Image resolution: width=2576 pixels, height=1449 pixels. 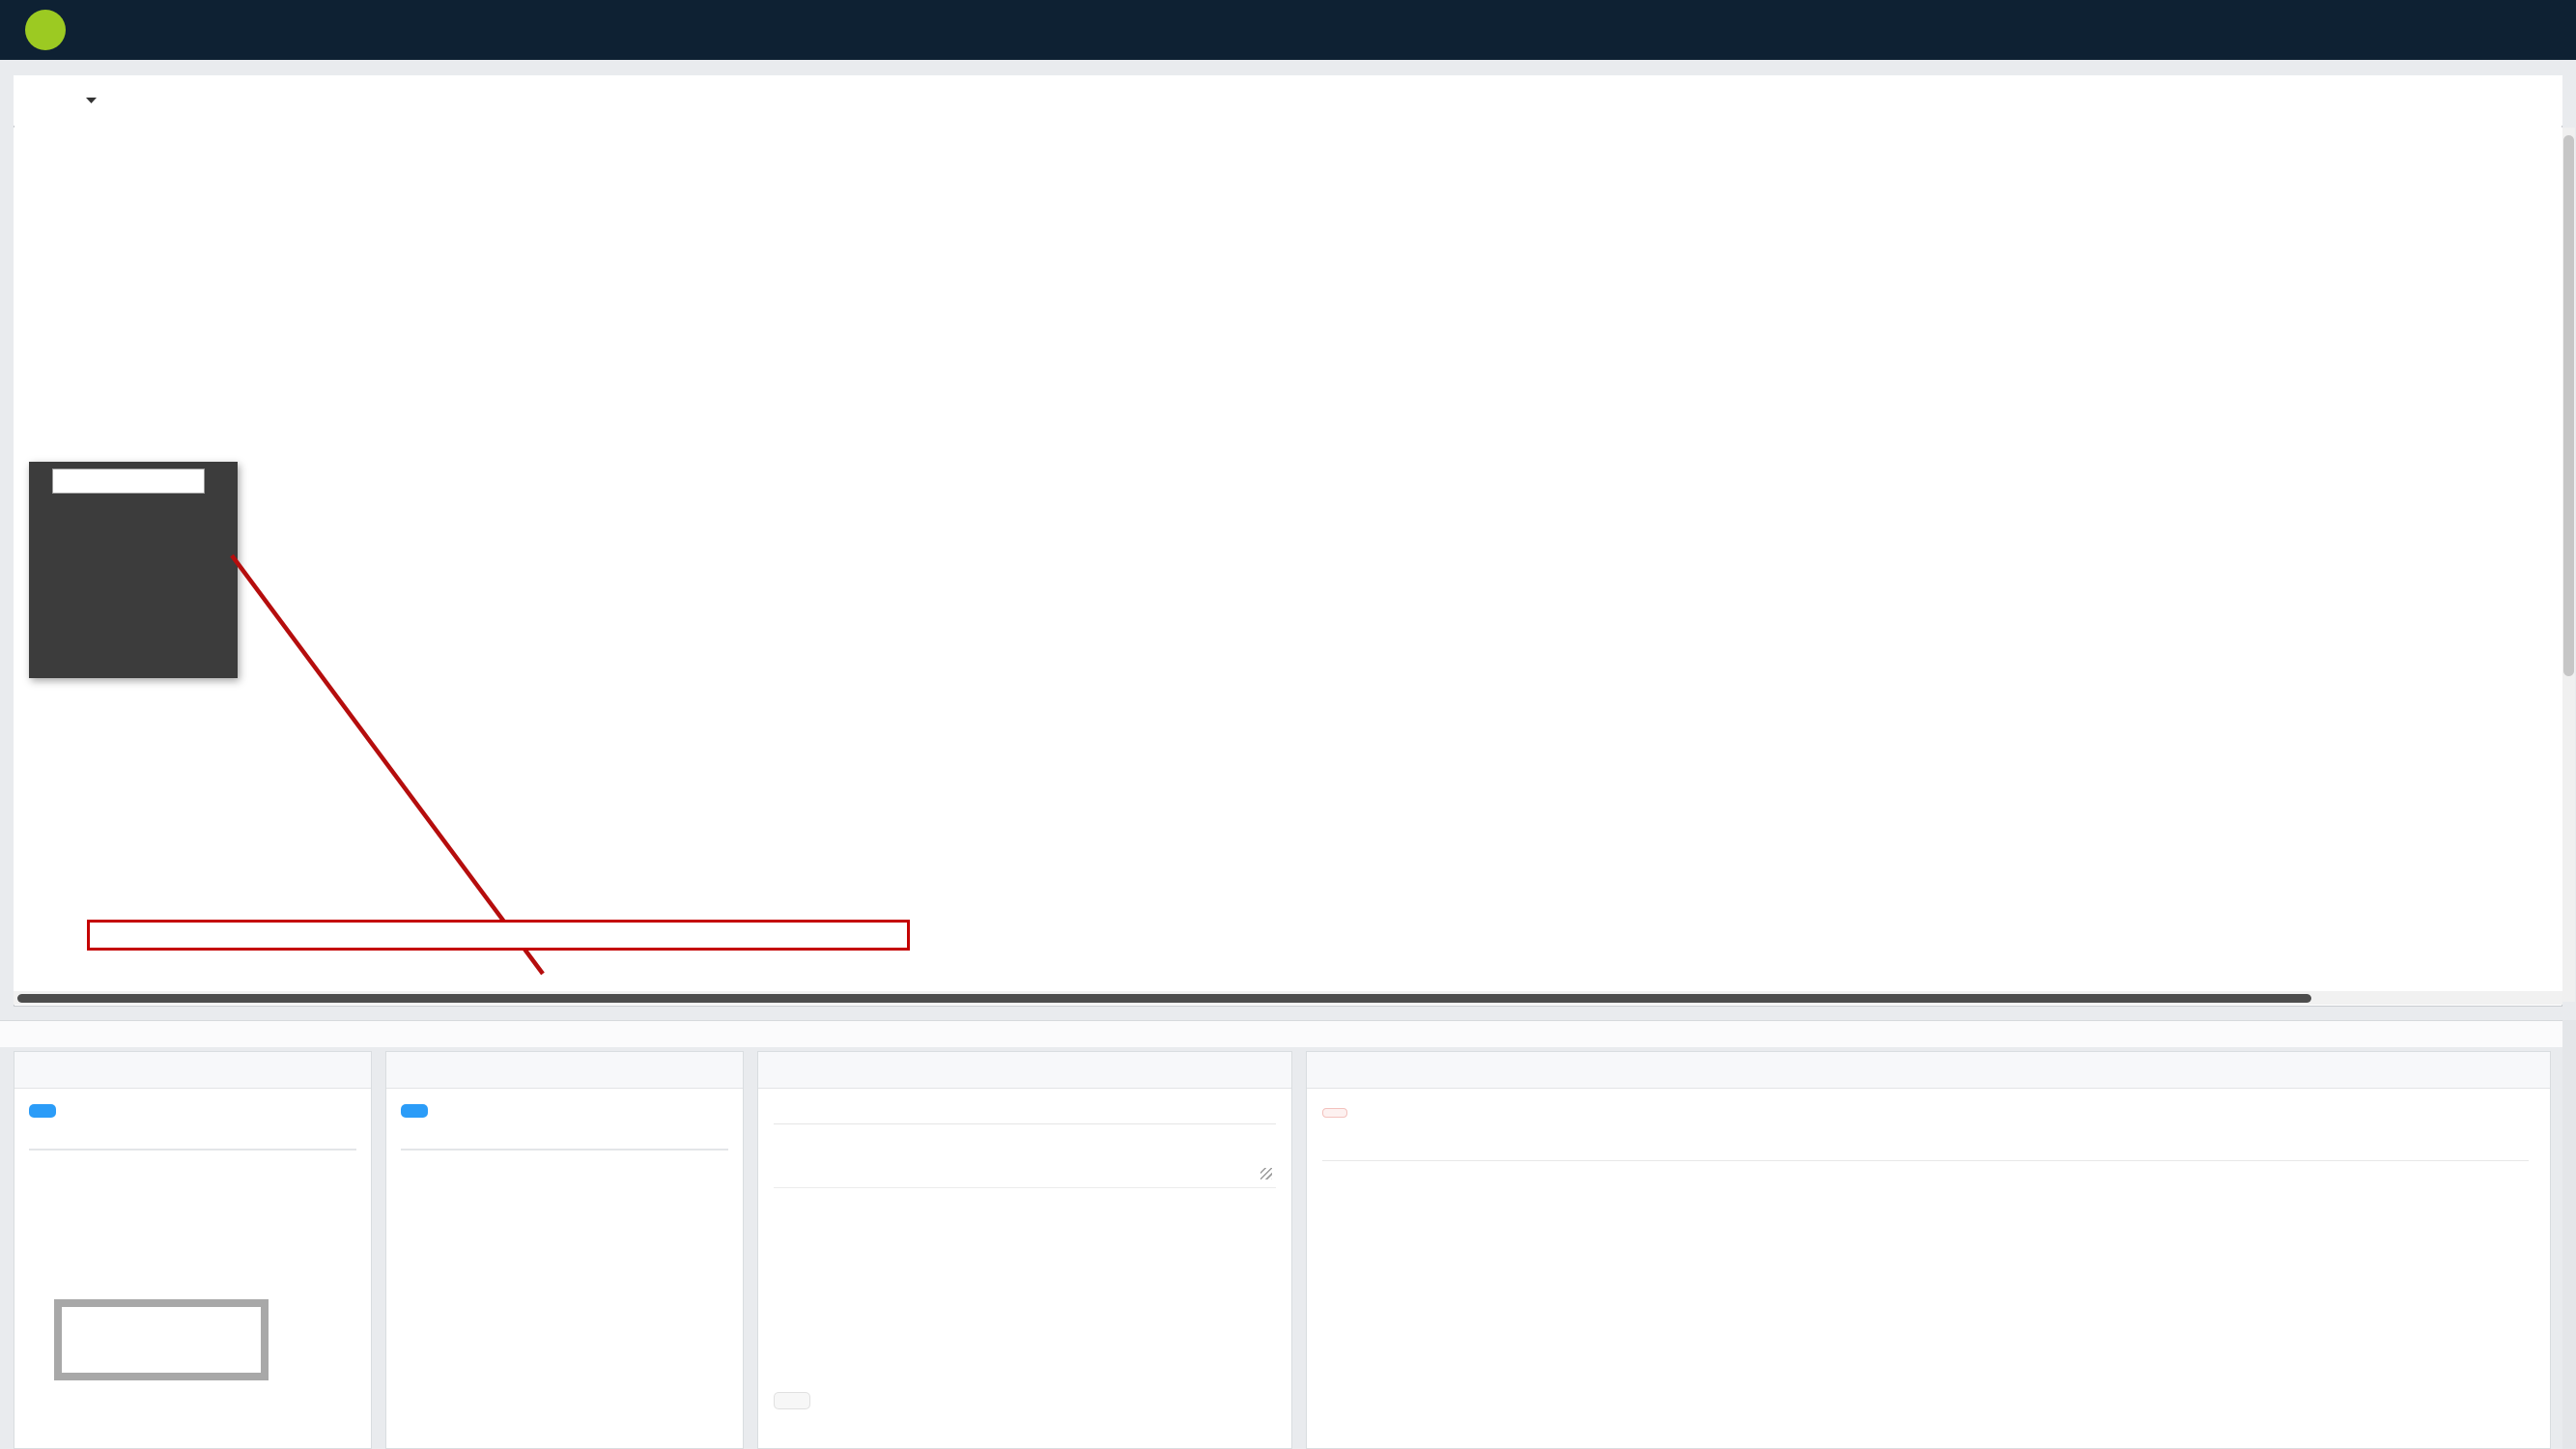 I want to click on bottom-dock-bar, so click(x=1288, y=1033).